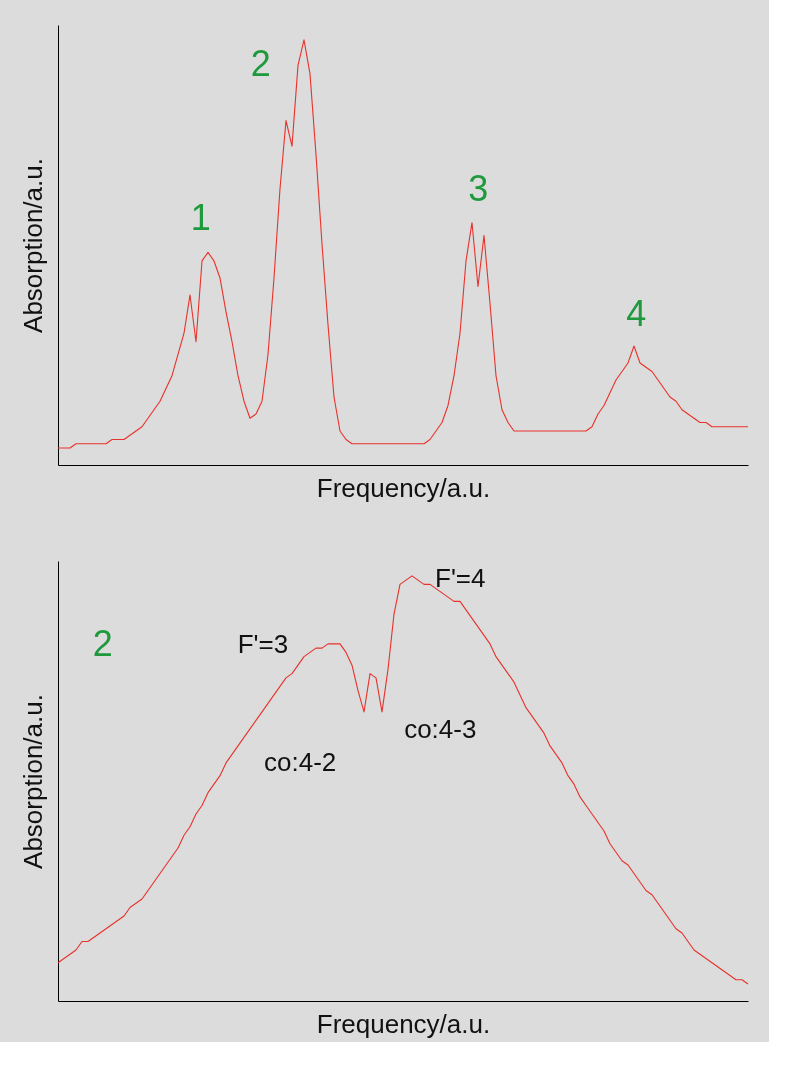 This screenshot has height=1082, width=801. Describe the element at coordinates (440, 729) in the screenshot. I see `annotation: co:4-3` at that location.